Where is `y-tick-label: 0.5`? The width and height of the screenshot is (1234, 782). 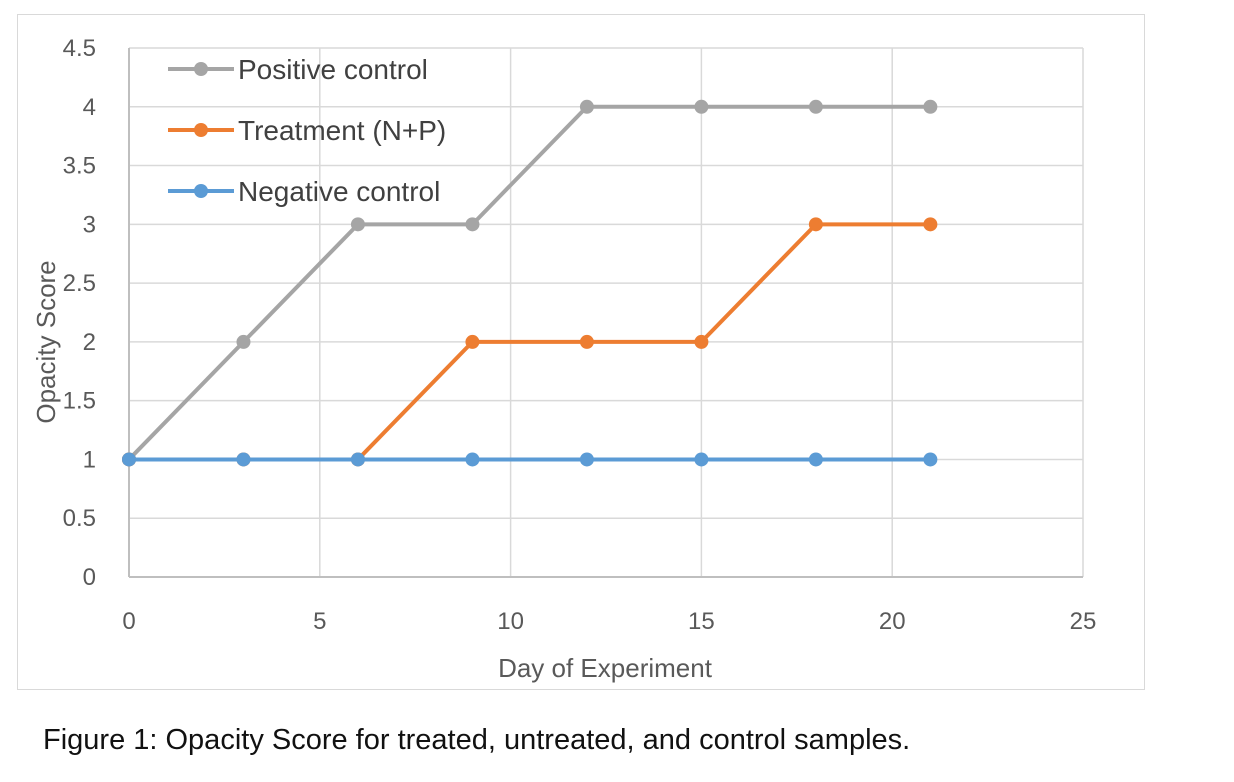 y-tick-label: 0.5 is located at coordinates (79, 518).